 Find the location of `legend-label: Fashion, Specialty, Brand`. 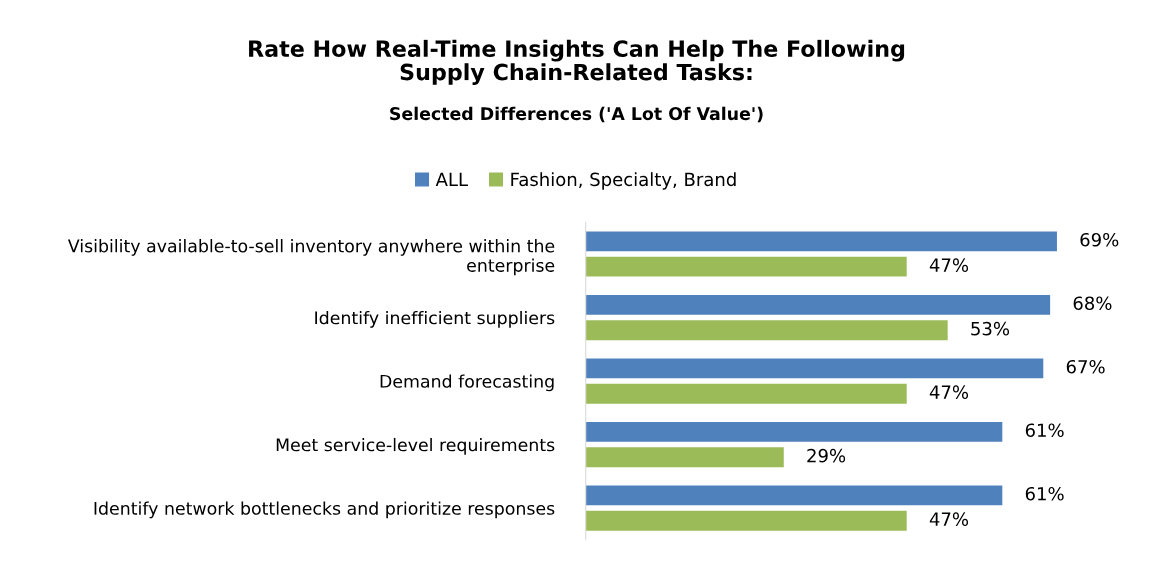

legend-label: Fashion, Specialty, Brand is located at coordinates (623, 181).